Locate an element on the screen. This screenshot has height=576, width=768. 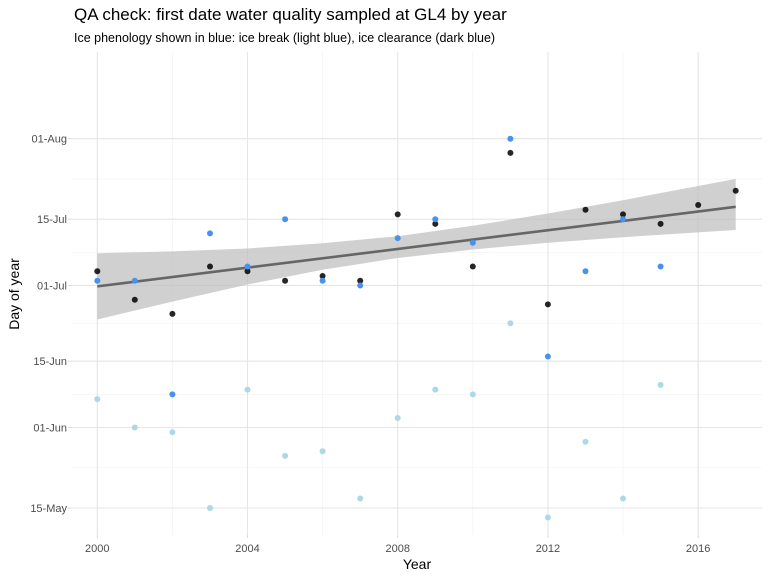
x-tick-label: 2012 is located at coordinates (548, 549).